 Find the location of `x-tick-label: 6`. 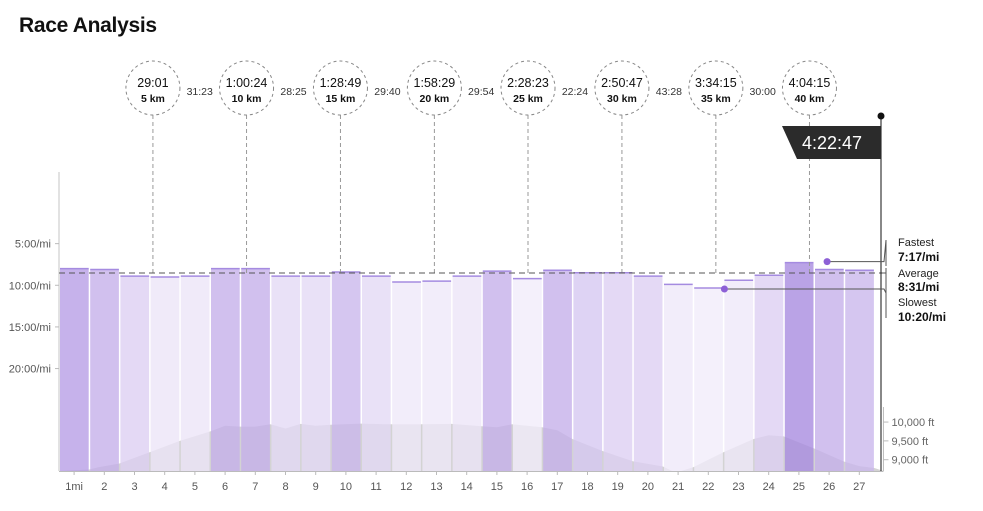

x-tick-label: 6 is located at coordinates (225, 487).